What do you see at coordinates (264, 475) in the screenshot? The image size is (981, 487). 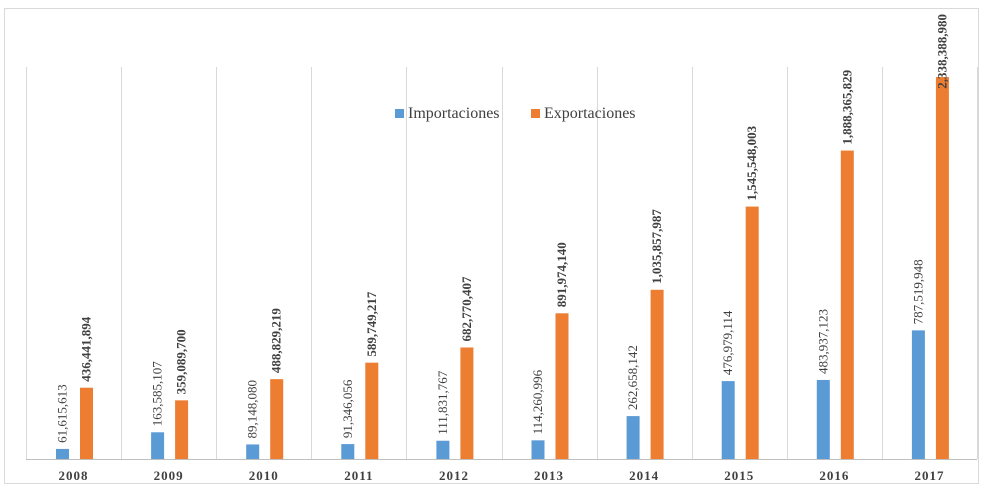 I see `tick-label-2010: 2010` at bounding box center [264, 475].